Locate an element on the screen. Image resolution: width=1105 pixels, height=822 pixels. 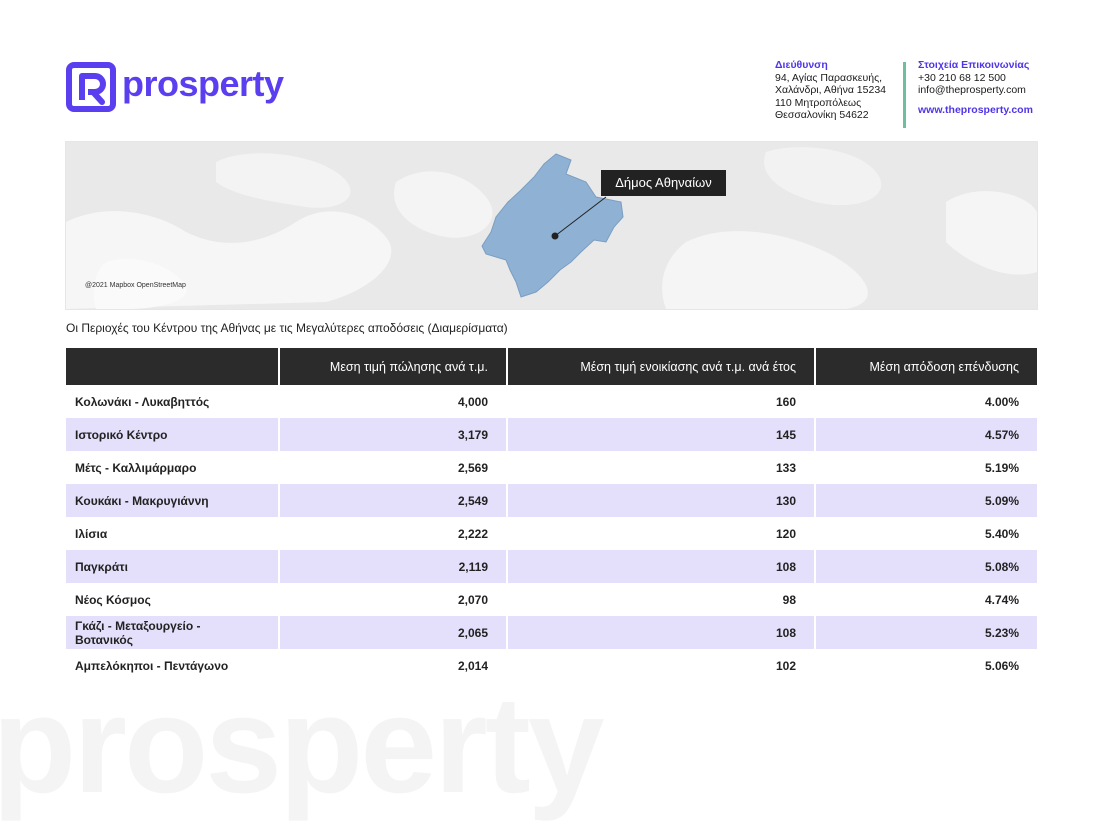
table-row: Ιστορικό Κέντρο 3,179 145 4.57% is located at coordinates (551, 434).